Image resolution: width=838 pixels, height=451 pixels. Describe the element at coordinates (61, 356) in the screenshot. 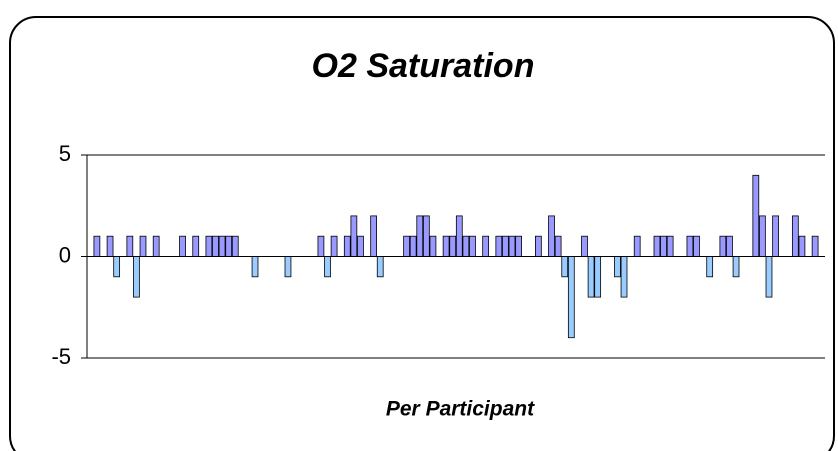

I see `y-tick-label: -5` at that location.